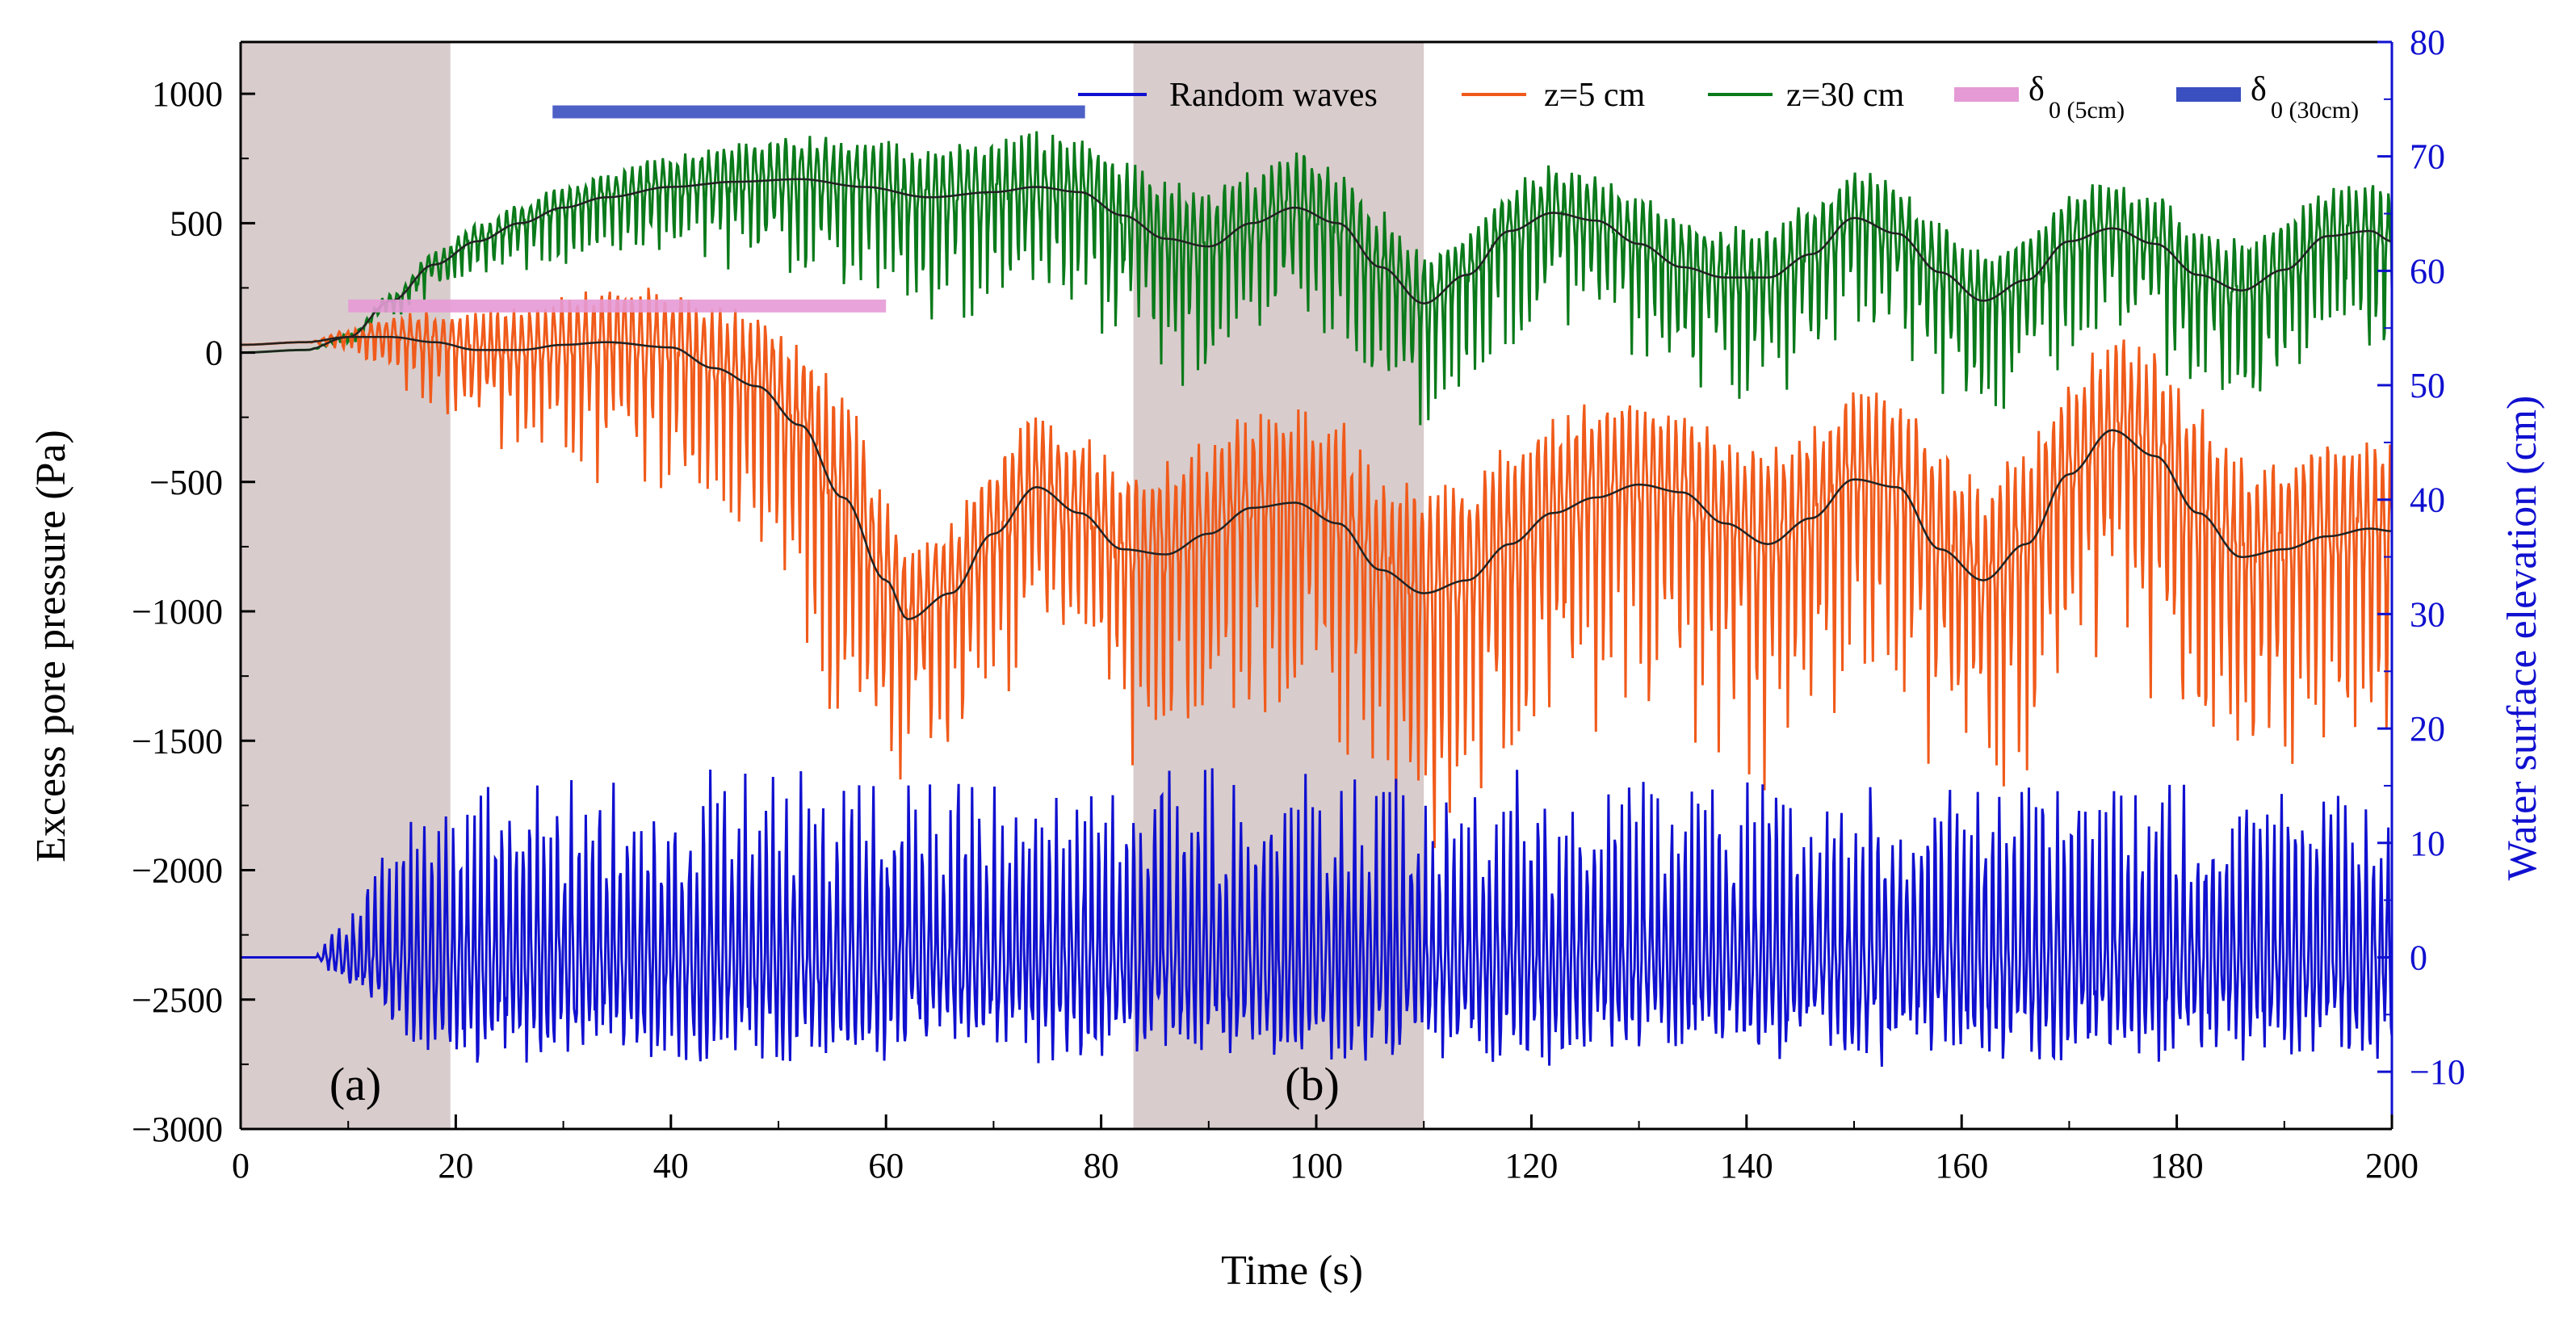  Describe the element at coordinates (2427, 271) in the screenshot. I see `y-tick-label-right: 60` at that location.